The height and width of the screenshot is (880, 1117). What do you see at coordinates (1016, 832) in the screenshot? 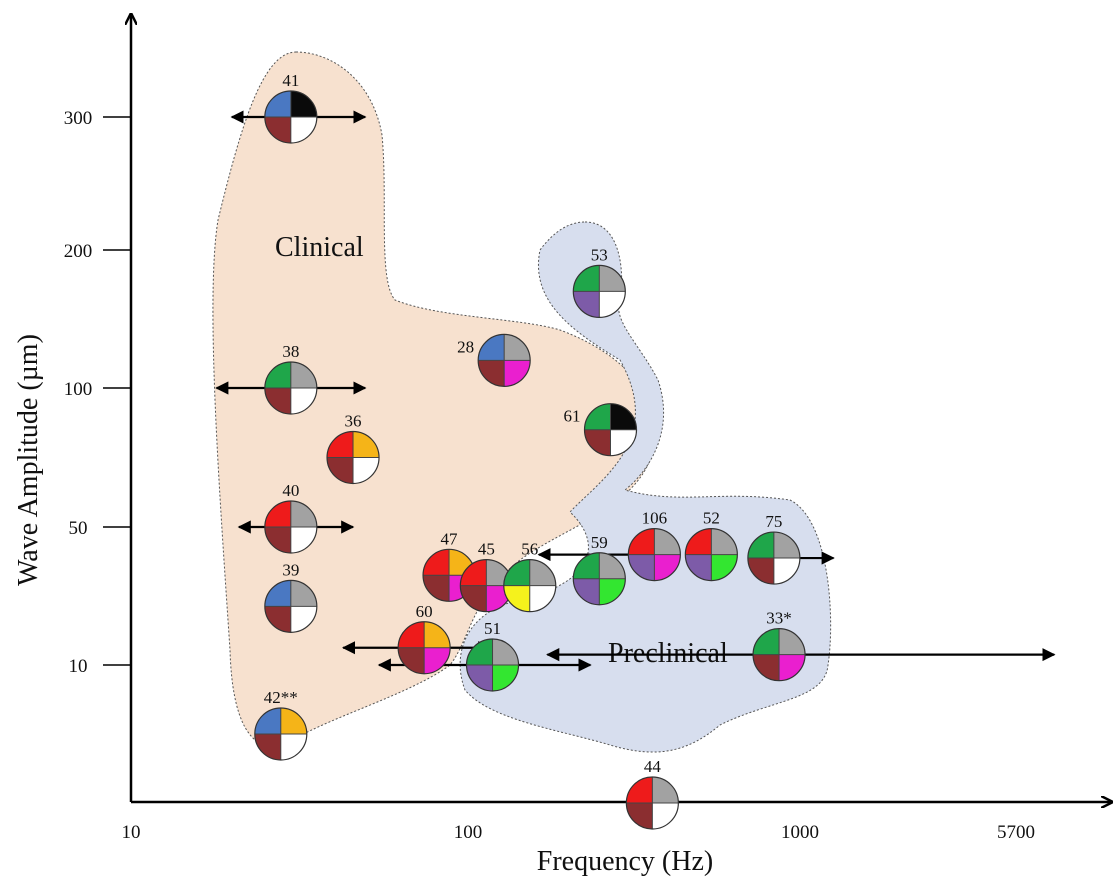
I see `x-tick-label: 5700` at bounding box center [1016, 832].